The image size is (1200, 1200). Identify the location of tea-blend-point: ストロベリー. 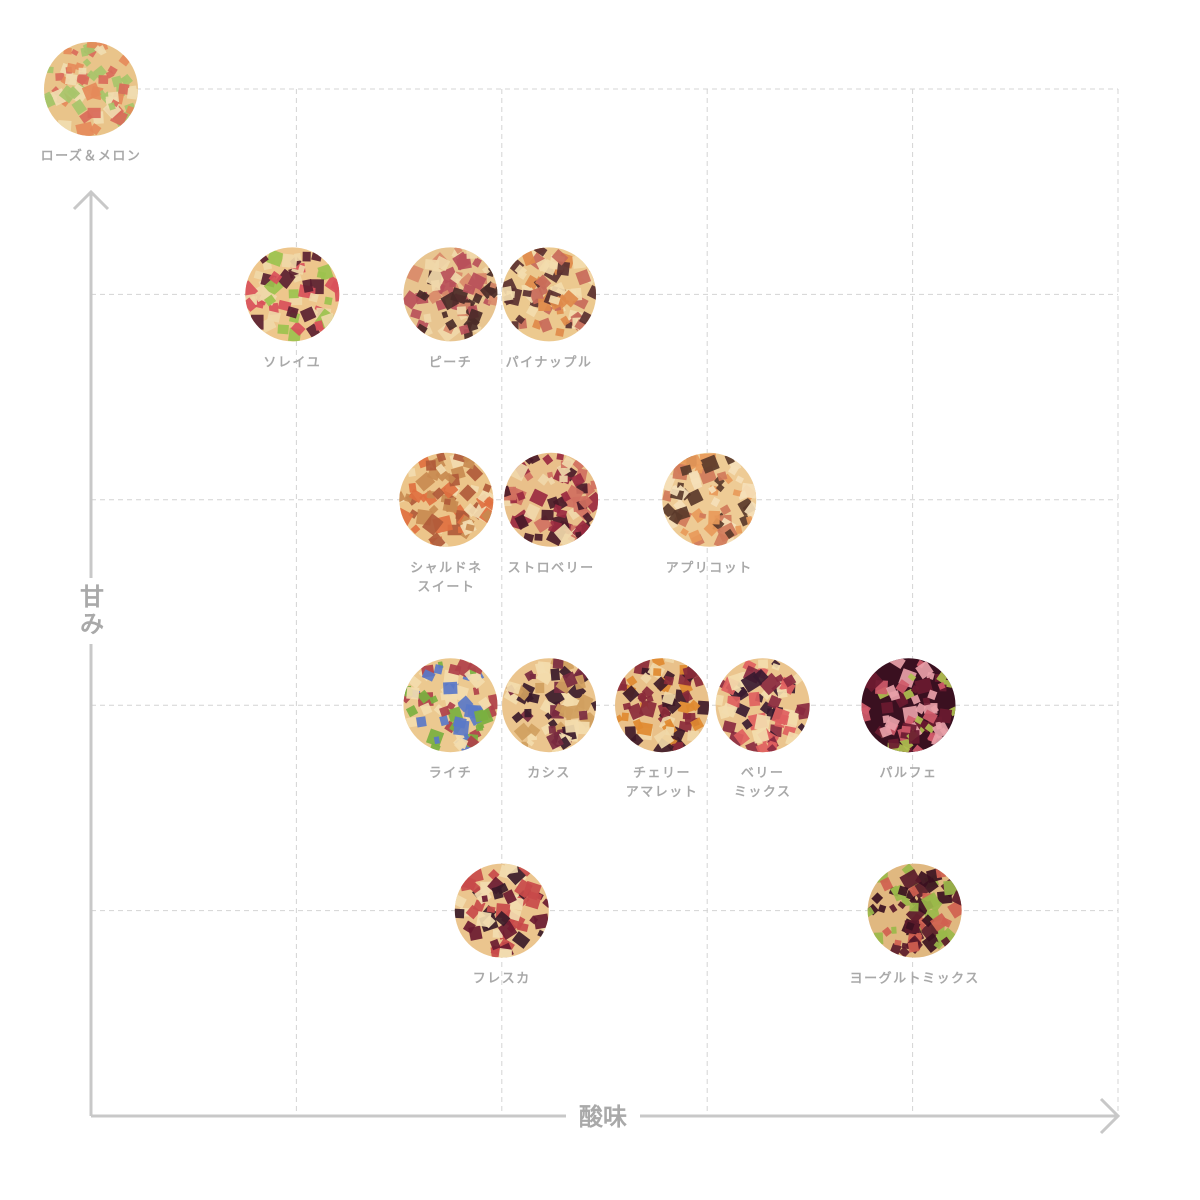
(551, 514).